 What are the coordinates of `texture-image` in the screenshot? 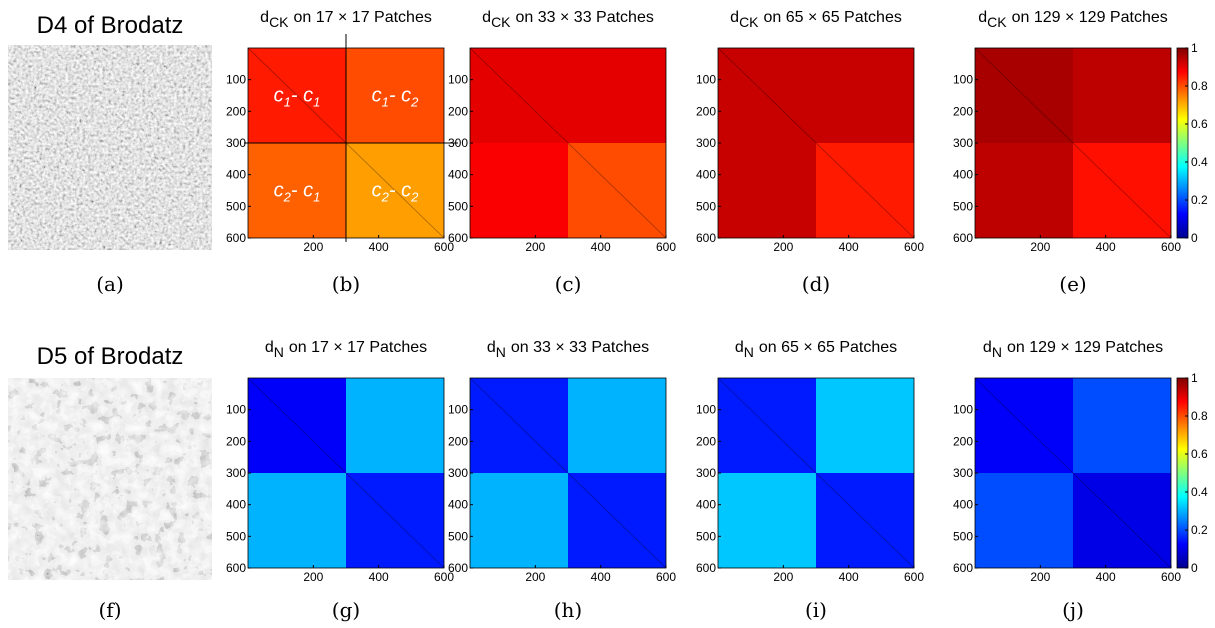 It's located at (110, 147).